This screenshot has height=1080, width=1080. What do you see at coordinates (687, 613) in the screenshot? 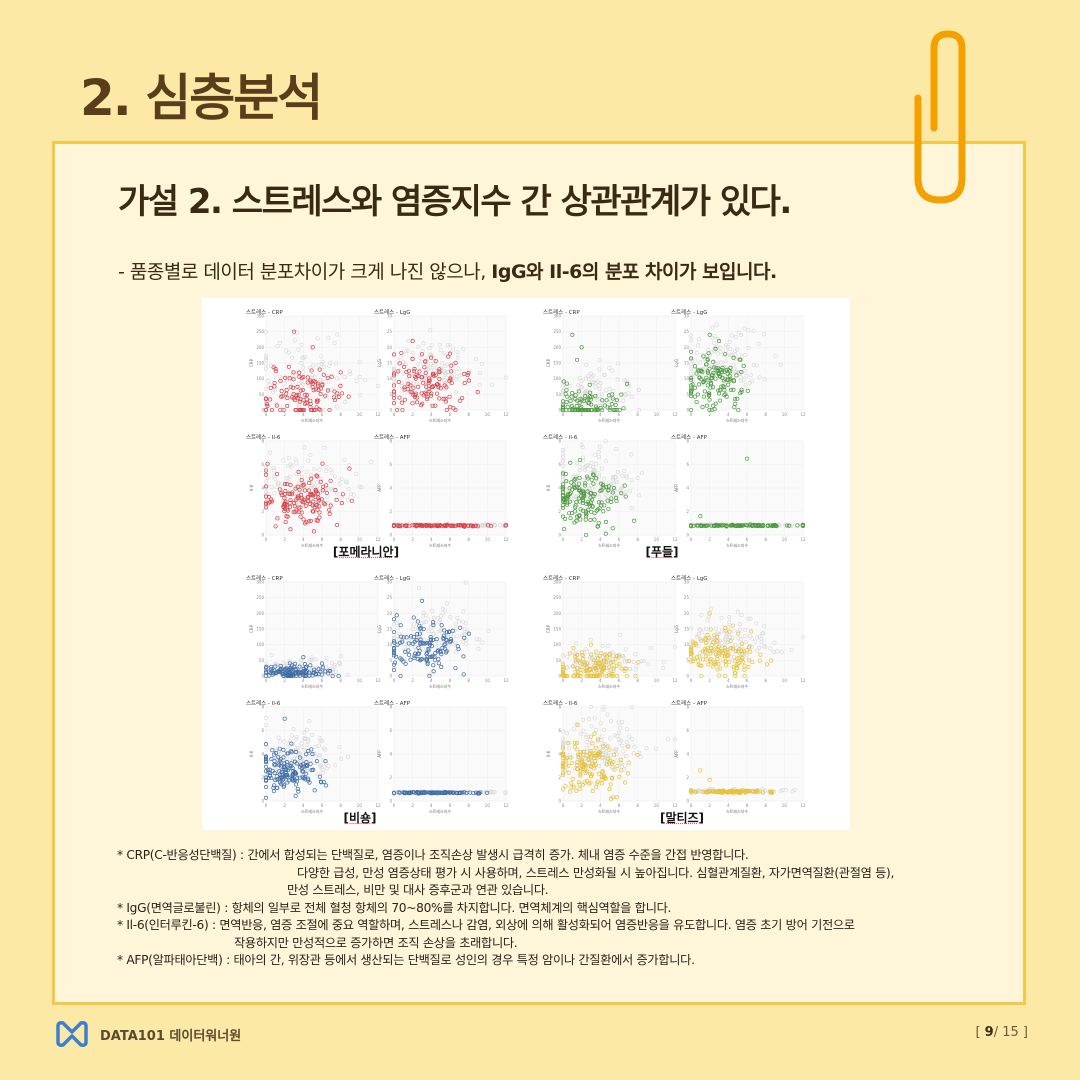
I see `y-tick-label: 20` at bounding box center [687, 613].